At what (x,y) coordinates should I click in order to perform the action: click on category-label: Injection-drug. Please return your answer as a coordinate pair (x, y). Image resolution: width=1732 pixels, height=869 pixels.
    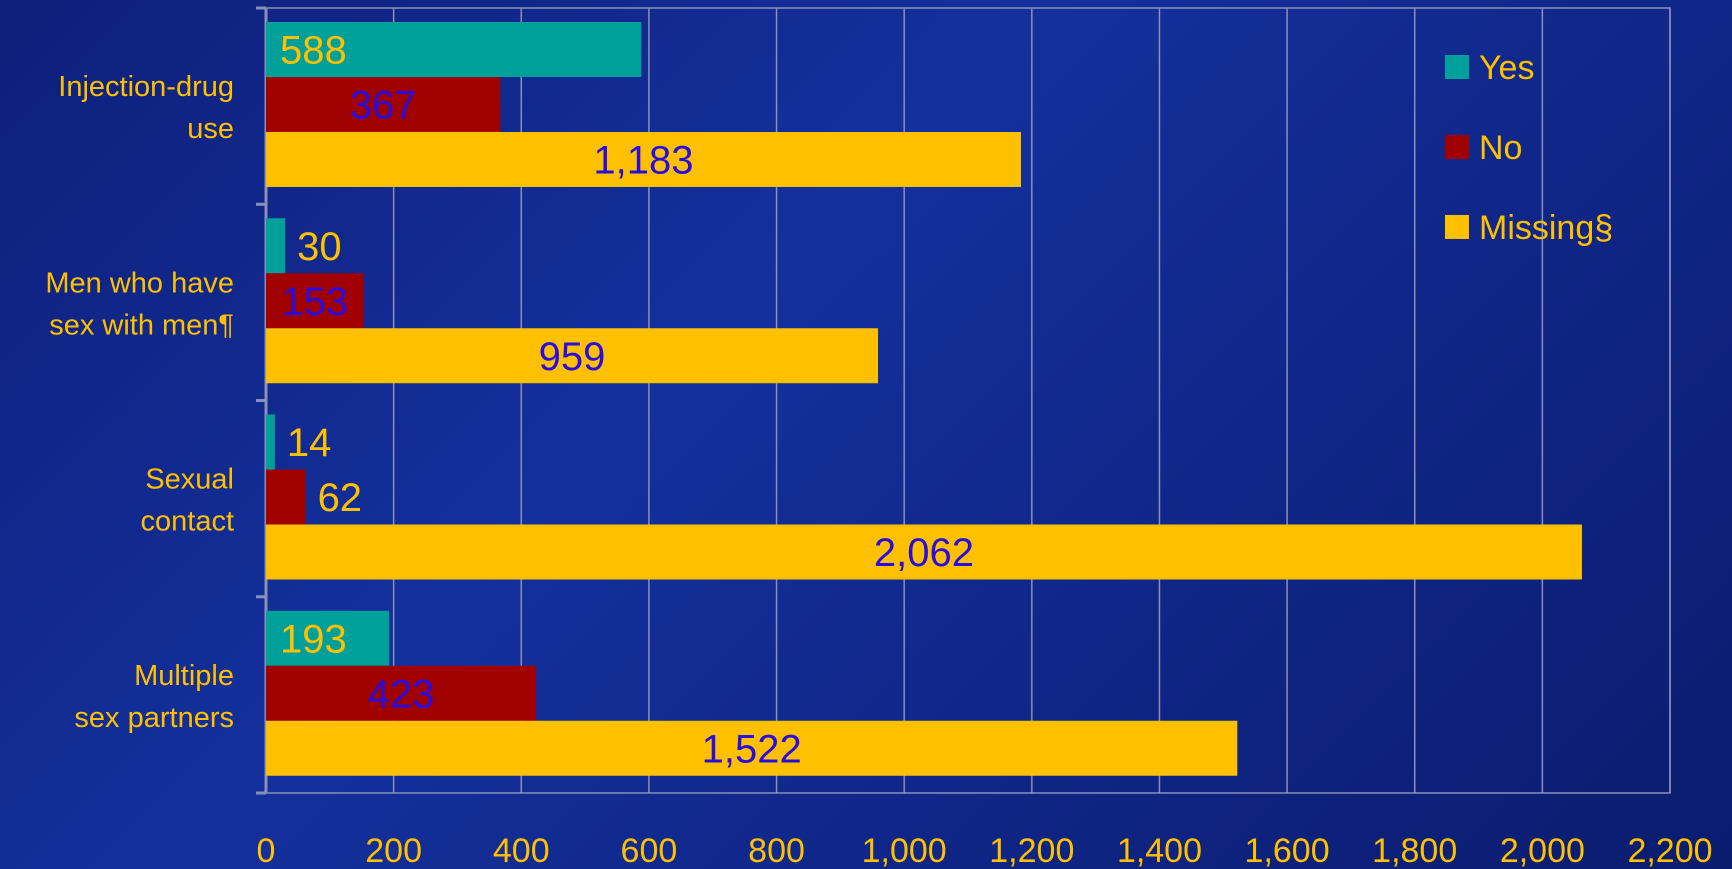
    Looking at the image, I should click on (146, 87).